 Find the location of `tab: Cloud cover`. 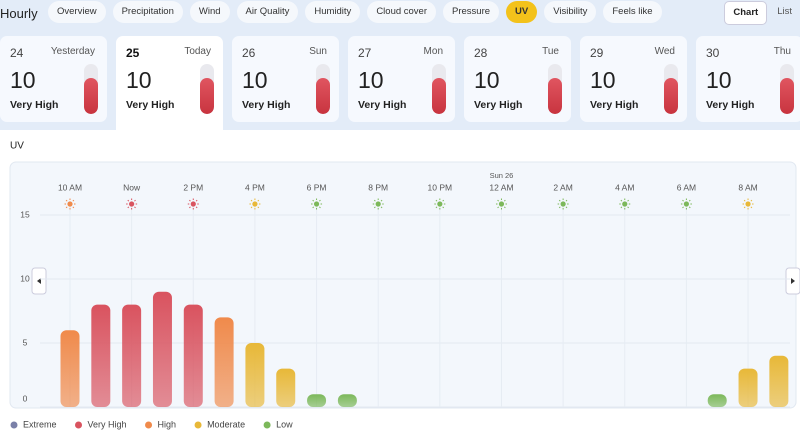

tab: Cloud cover is located at coordinates (402, 12).